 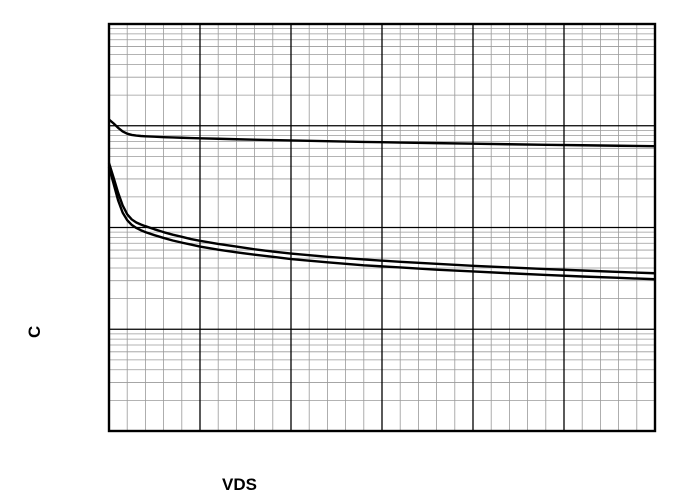 What do you see at coordinates (239, 484) in the screenshot?
I see `x-axis-label: VDS` at bounding box center [239, 484].